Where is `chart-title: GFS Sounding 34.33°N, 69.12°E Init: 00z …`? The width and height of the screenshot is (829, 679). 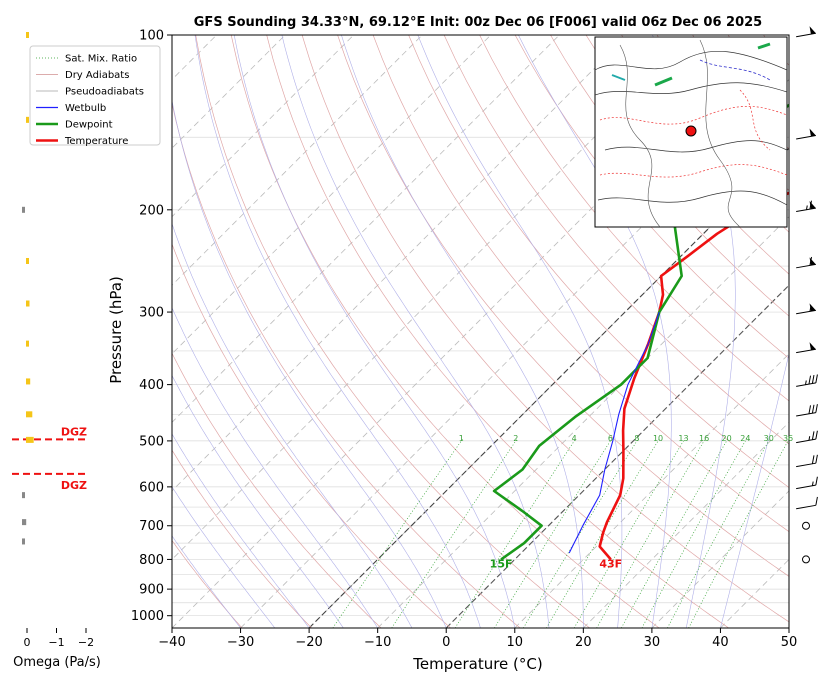 chart-title: GFS Sounding 34.33°N, 69.12°E Init: 00z … is located at coordinates (478, 22).